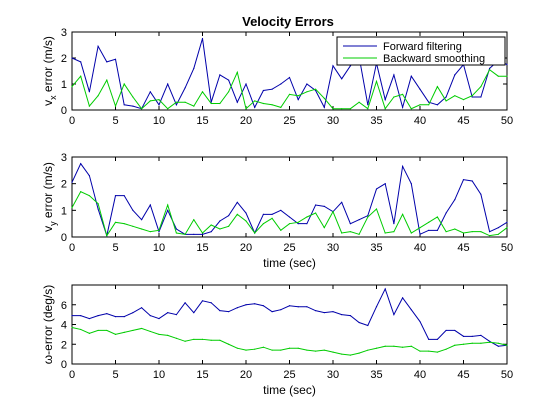 The width and height of the screenshot is (560, 420). What do you see at coordinates (159, 248) in the screenshot?
I see `x-tick-label: 10` at bounding box center [159, 248].